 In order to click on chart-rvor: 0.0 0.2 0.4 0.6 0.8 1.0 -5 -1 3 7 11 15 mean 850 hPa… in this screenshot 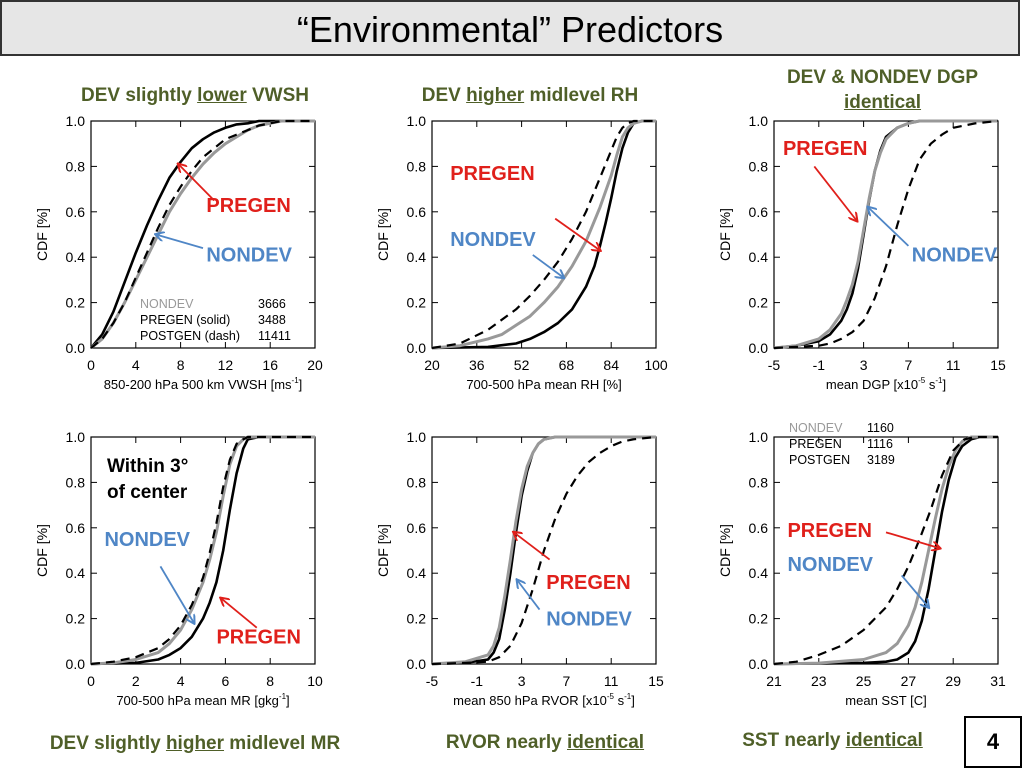, I will do `click(519, 568)`.